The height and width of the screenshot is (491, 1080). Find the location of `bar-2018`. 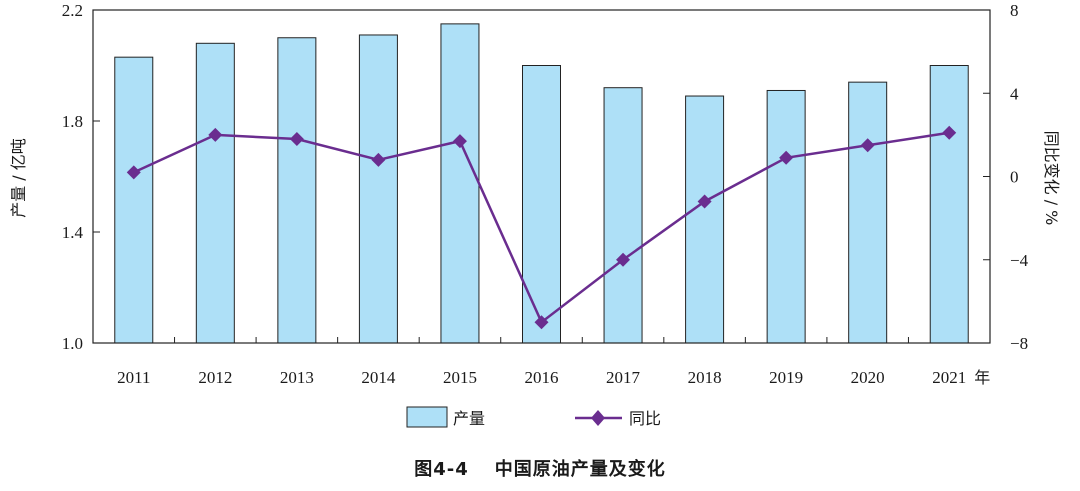

bar-2018 is located at coordinates (705, 219).